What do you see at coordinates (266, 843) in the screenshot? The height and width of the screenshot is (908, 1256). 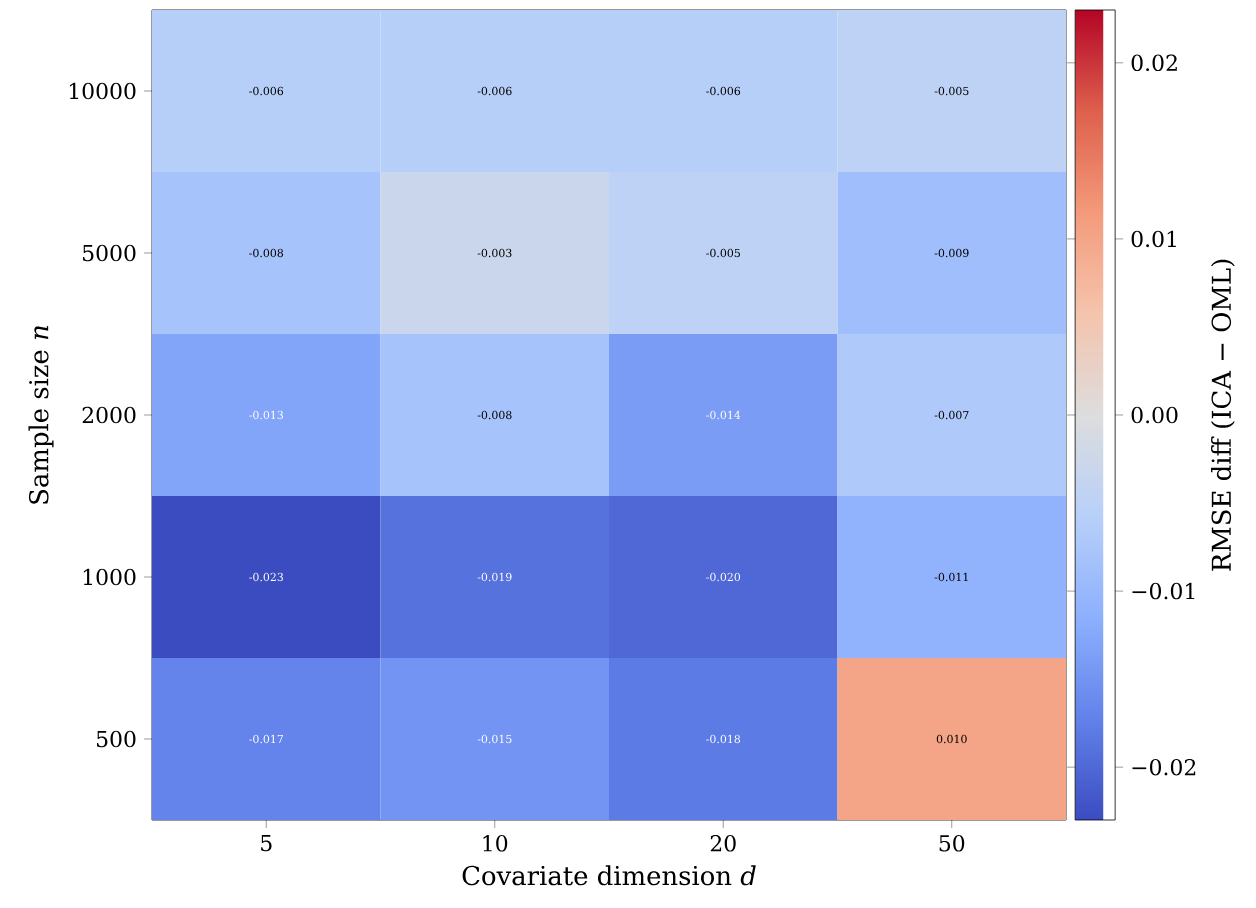 I see `x-tick-label: 5` at bounding box center [266, 843].